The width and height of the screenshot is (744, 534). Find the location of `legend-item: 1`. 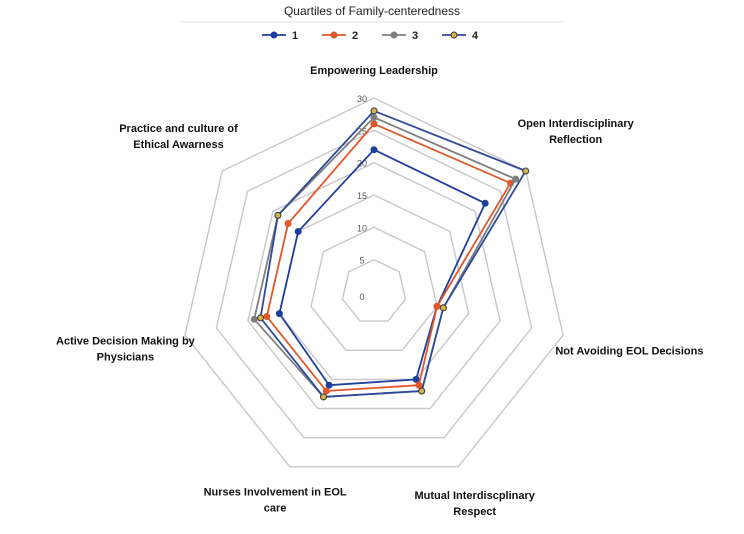

legend-item: 1 is located at coordinates (280, 36).